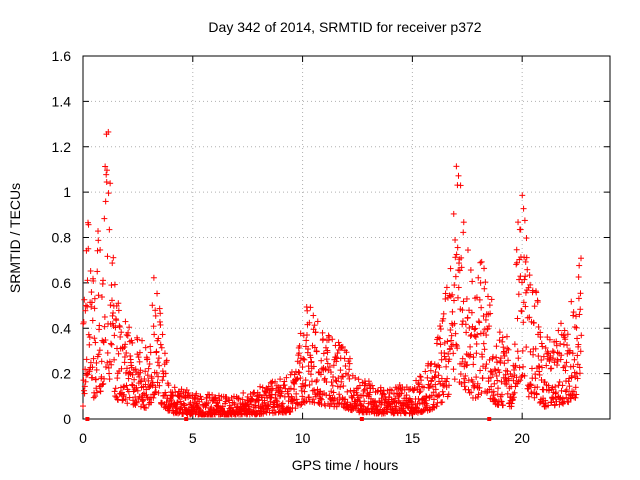 Image resolution: width=640 pixels, height=480 pixels. Describe the element at coordinates (83, 438) in the screenshot. I see `x-tick-label: 0` at that location.